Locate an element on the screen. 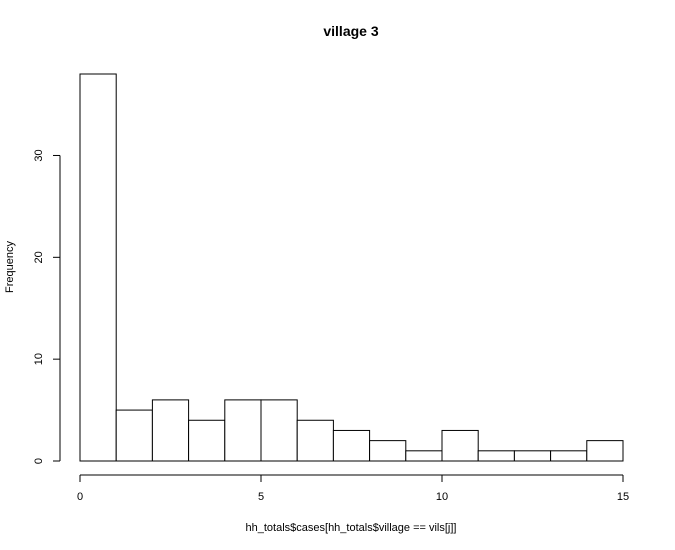 The image size is (675, 550). x-axis: 0 5 10 15 is located at coordinates (353, 488).